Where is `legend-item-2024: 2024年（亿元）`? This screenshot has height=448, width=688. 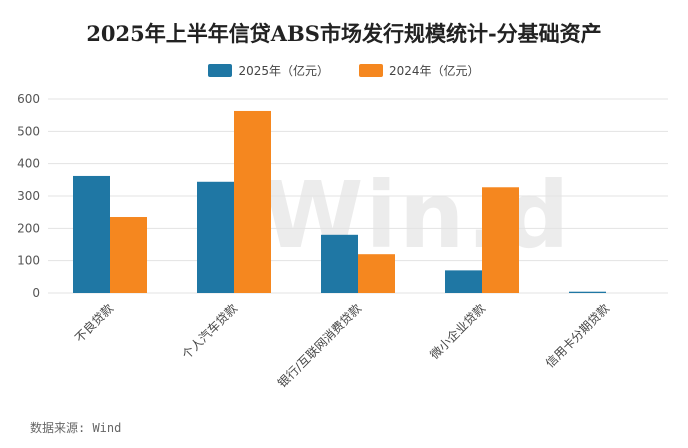 legend-item-2024: 2024年（亿元） is located at coordinates (419, 70).